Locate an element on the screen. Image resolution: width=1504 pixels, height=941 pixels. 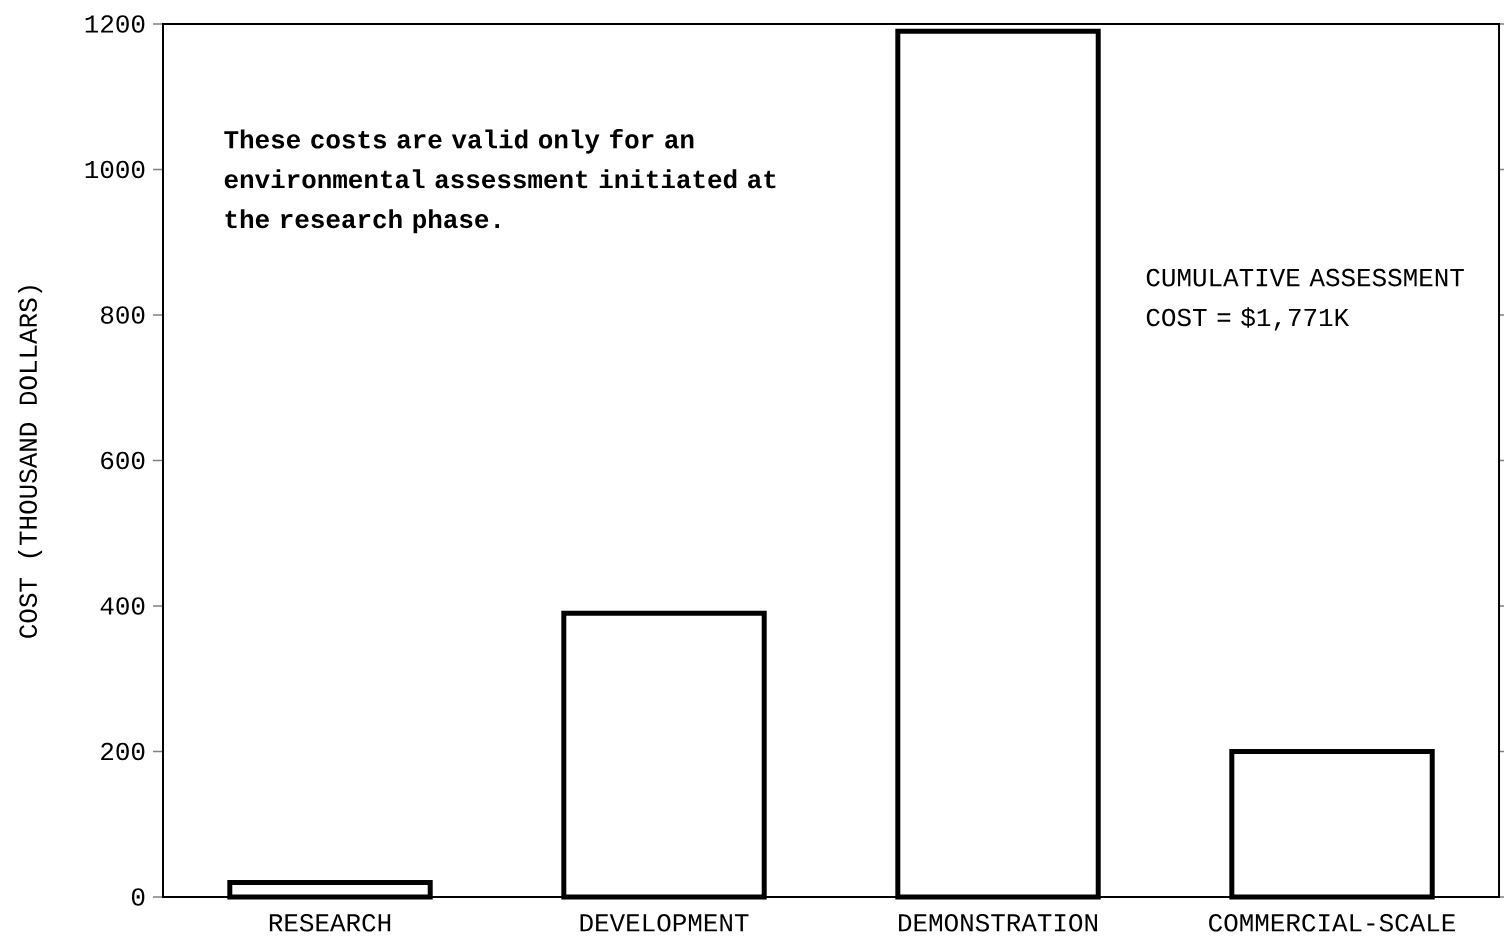
y-tick-label: 1000 is located at coordinates (115, 169).